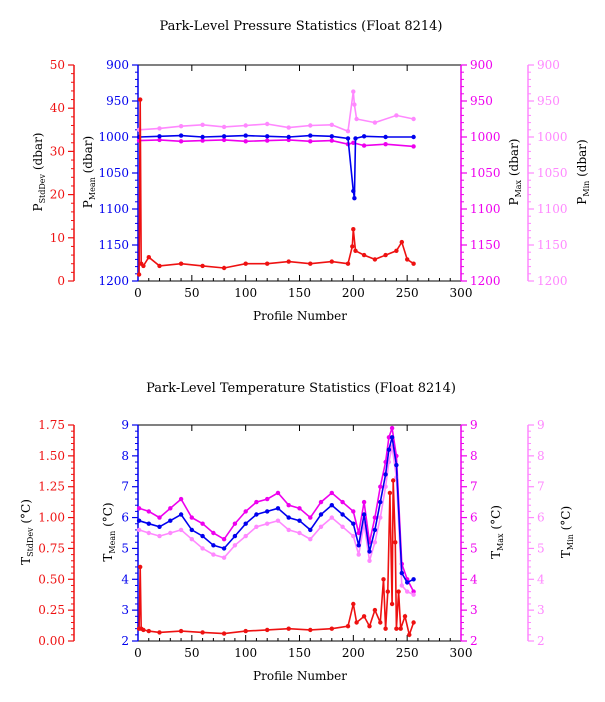  Describe the element at coordinates (541, 548) in the screenshot. I see `temperature-min-tick-label: 5` at that location.